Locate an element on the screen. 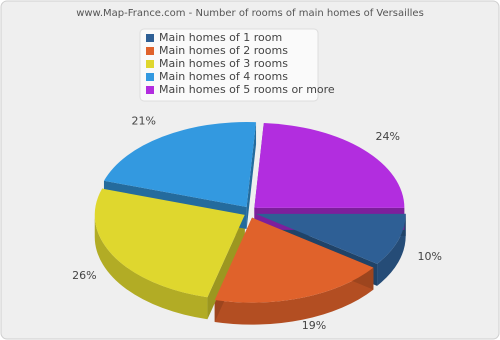  data-label: 19% is located at coordinates (314, 325).